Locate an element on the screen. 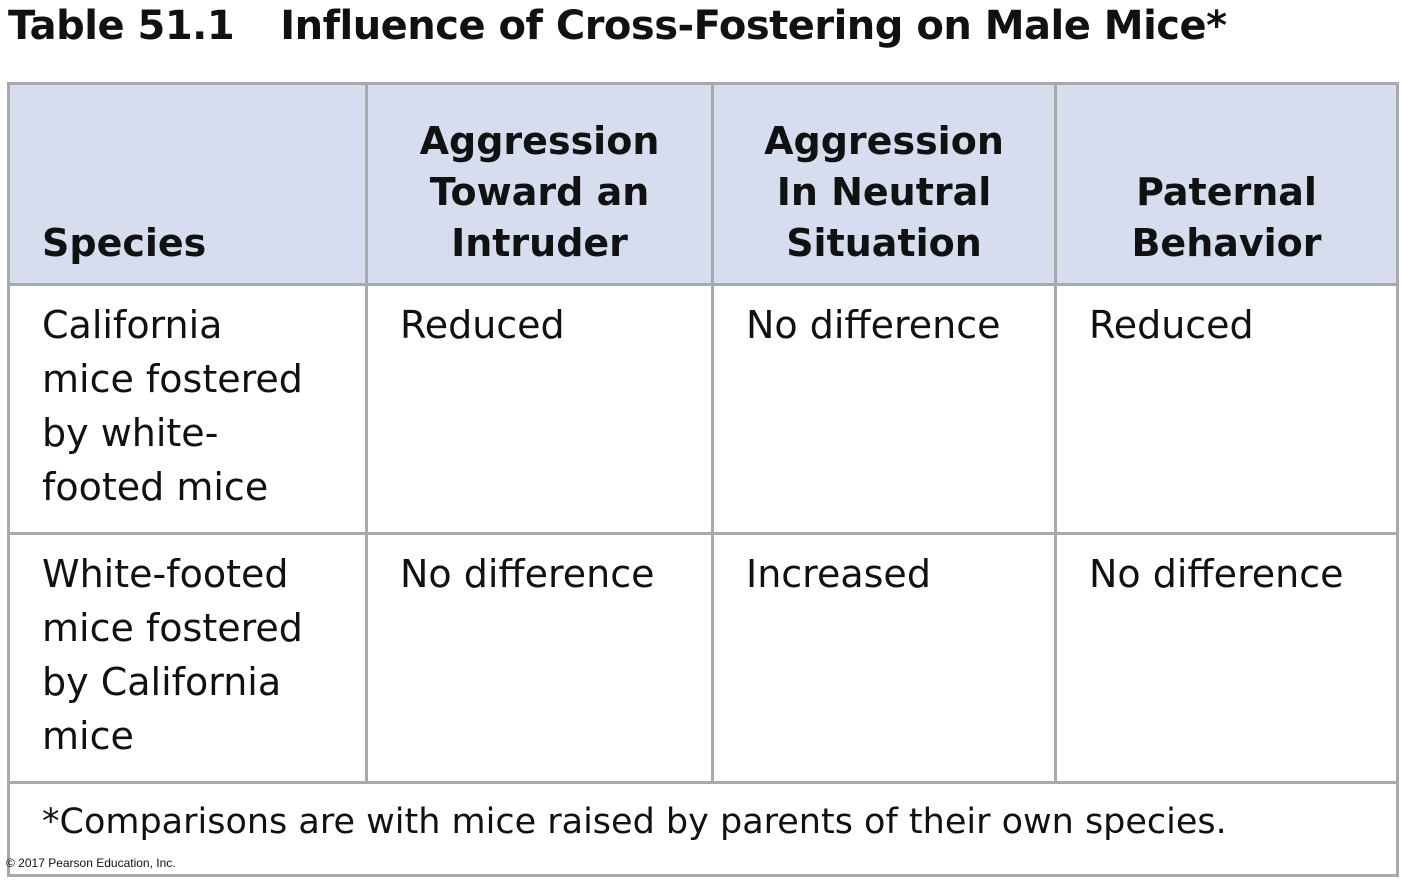 The image size is (1402, 880). header-aggression-intruder: Aggression Toward an Intruder is located at coordinates (539, 184).